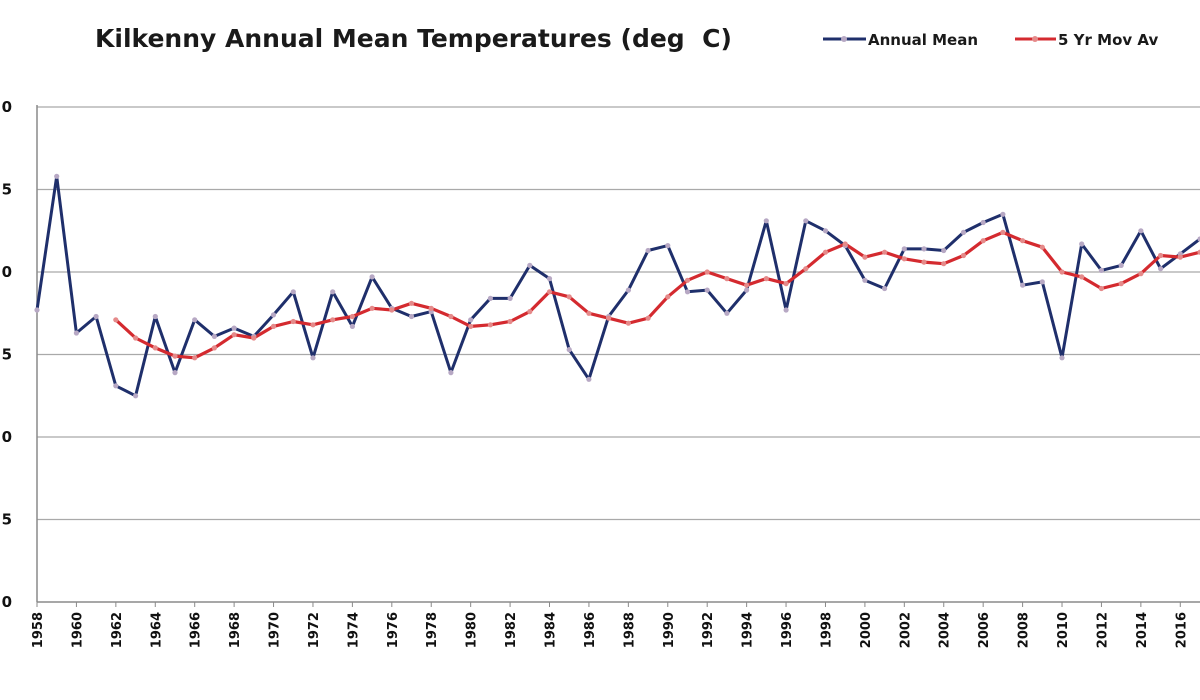 The image size is (1200, 700). What do you see at coordinates (77, 630) in the screenshot?
I see `x-tick-label: 1960` at bounding box center [77, 630].